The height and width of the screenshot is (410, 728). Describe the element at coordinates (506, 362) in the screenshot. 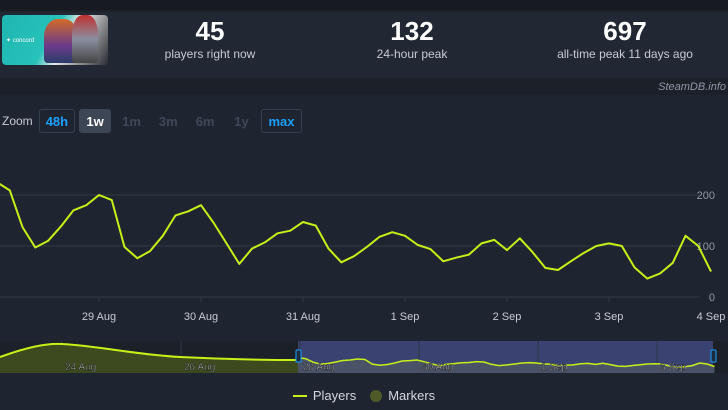

I see `navigator-line` at that location.